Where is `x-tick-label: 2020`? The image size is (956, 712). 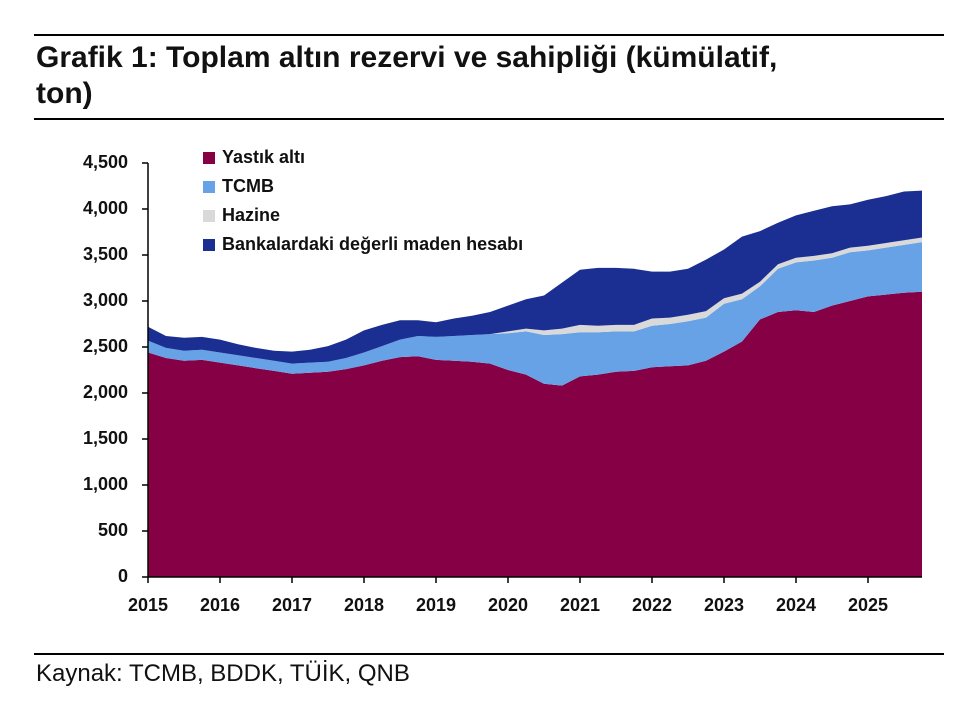
x-tick-label: 2020 is located at coordinates (508, 605).